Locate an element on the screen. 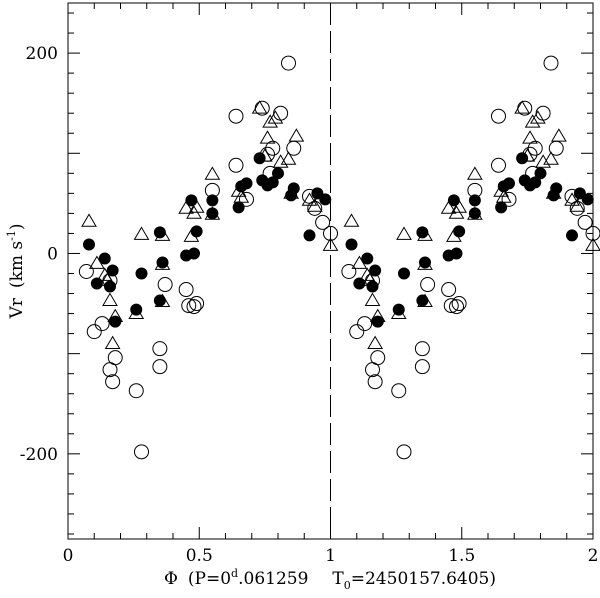 Image resolution: width=600 pixels, height=598 pixels. x-tick-label: 0 is located at coordinates (68, 556).